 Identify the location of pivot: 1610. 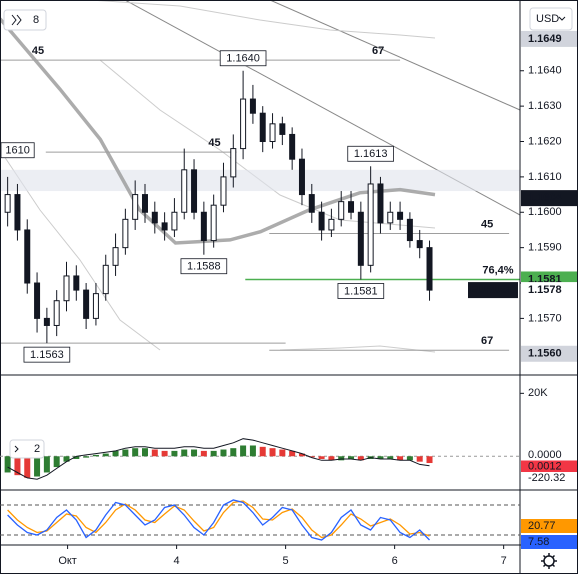
(17, 150).